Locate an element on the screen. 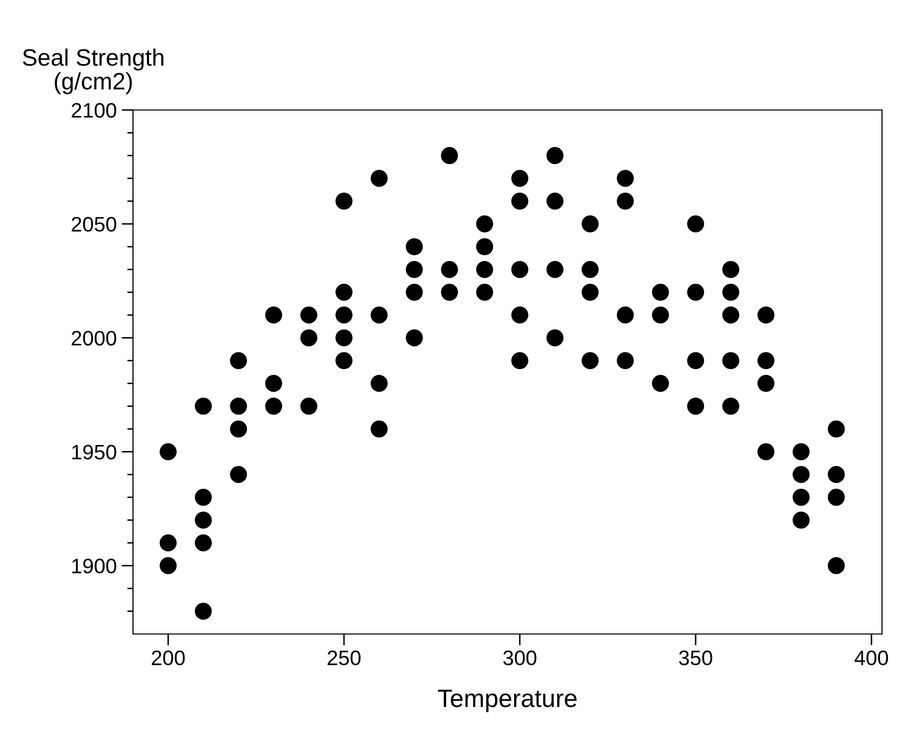  x-tick-label: 350 is located at coordinates (695, 658).